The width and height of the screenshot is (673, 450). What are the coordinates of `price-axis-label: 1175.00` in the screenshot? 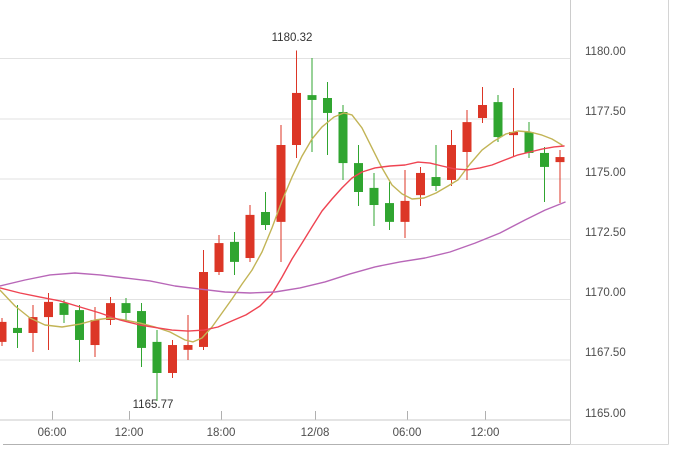 It's located at (605, 172).